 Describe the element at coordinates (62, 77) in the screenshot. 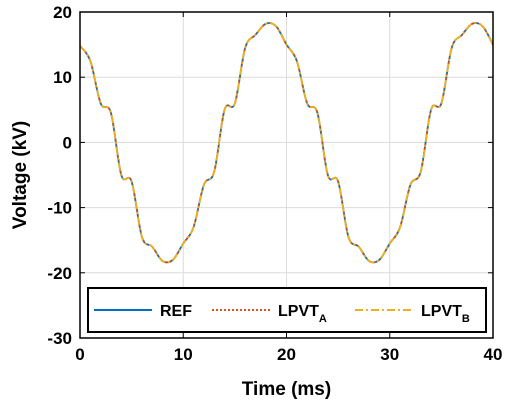

I see `y-tick-label: 10` at that location.